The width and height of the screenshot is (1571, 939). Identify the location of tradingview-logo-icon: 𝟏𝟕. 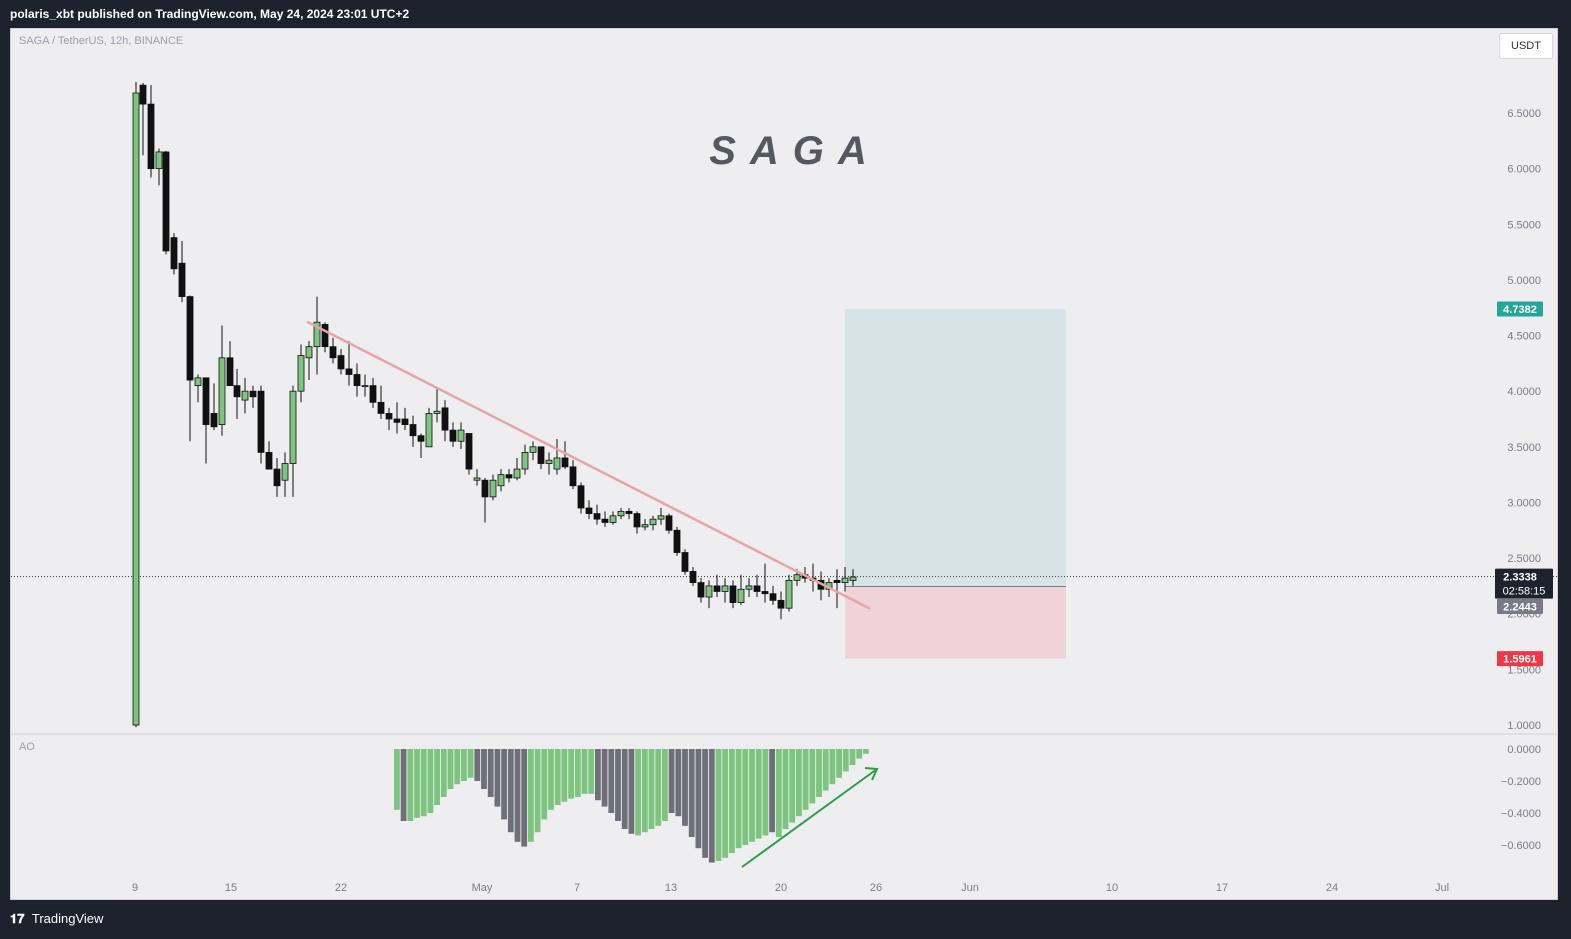
(17, 918).